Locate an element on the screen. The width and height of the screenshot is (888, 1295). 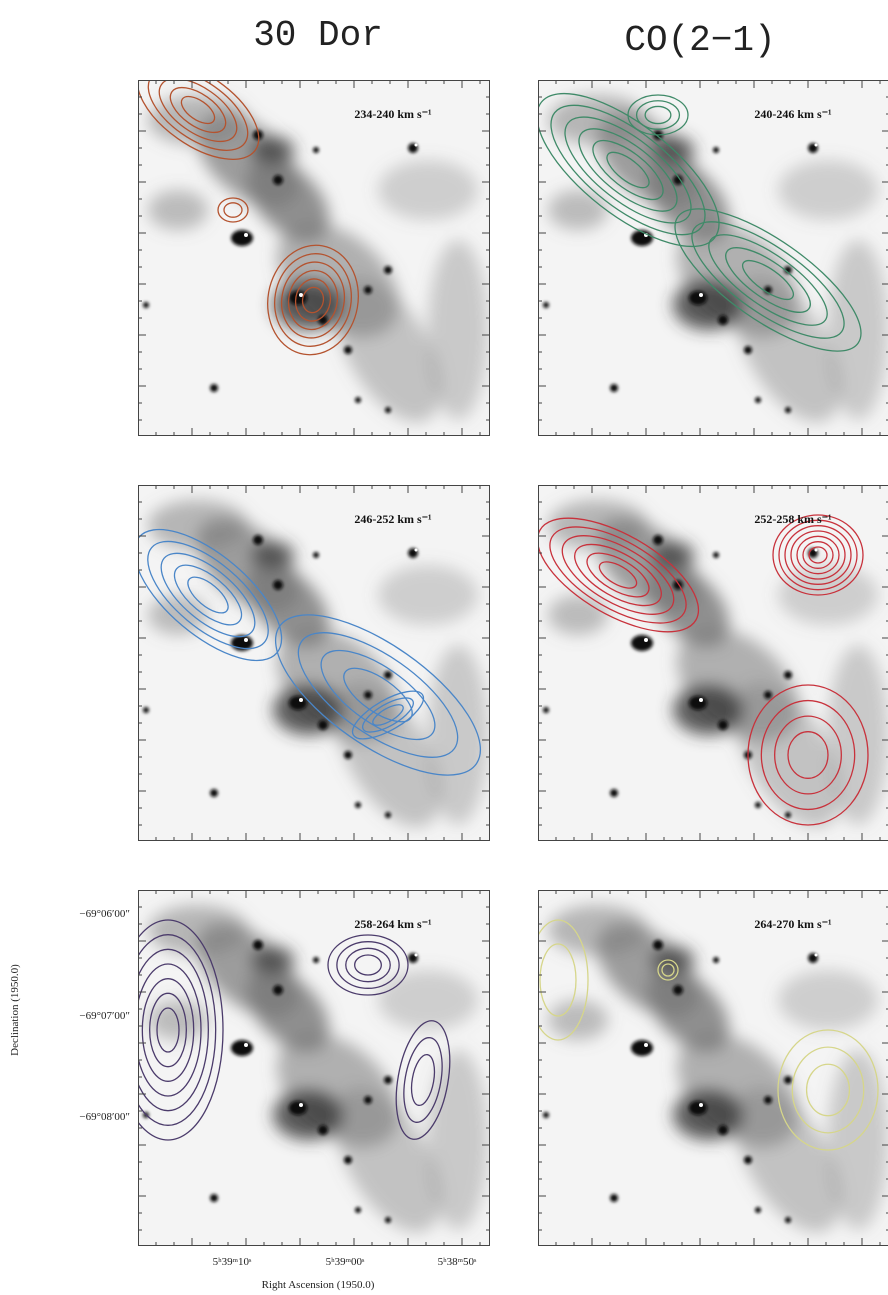
y-tick-label: −69°06′00″ is located at coordinates (104, 914).